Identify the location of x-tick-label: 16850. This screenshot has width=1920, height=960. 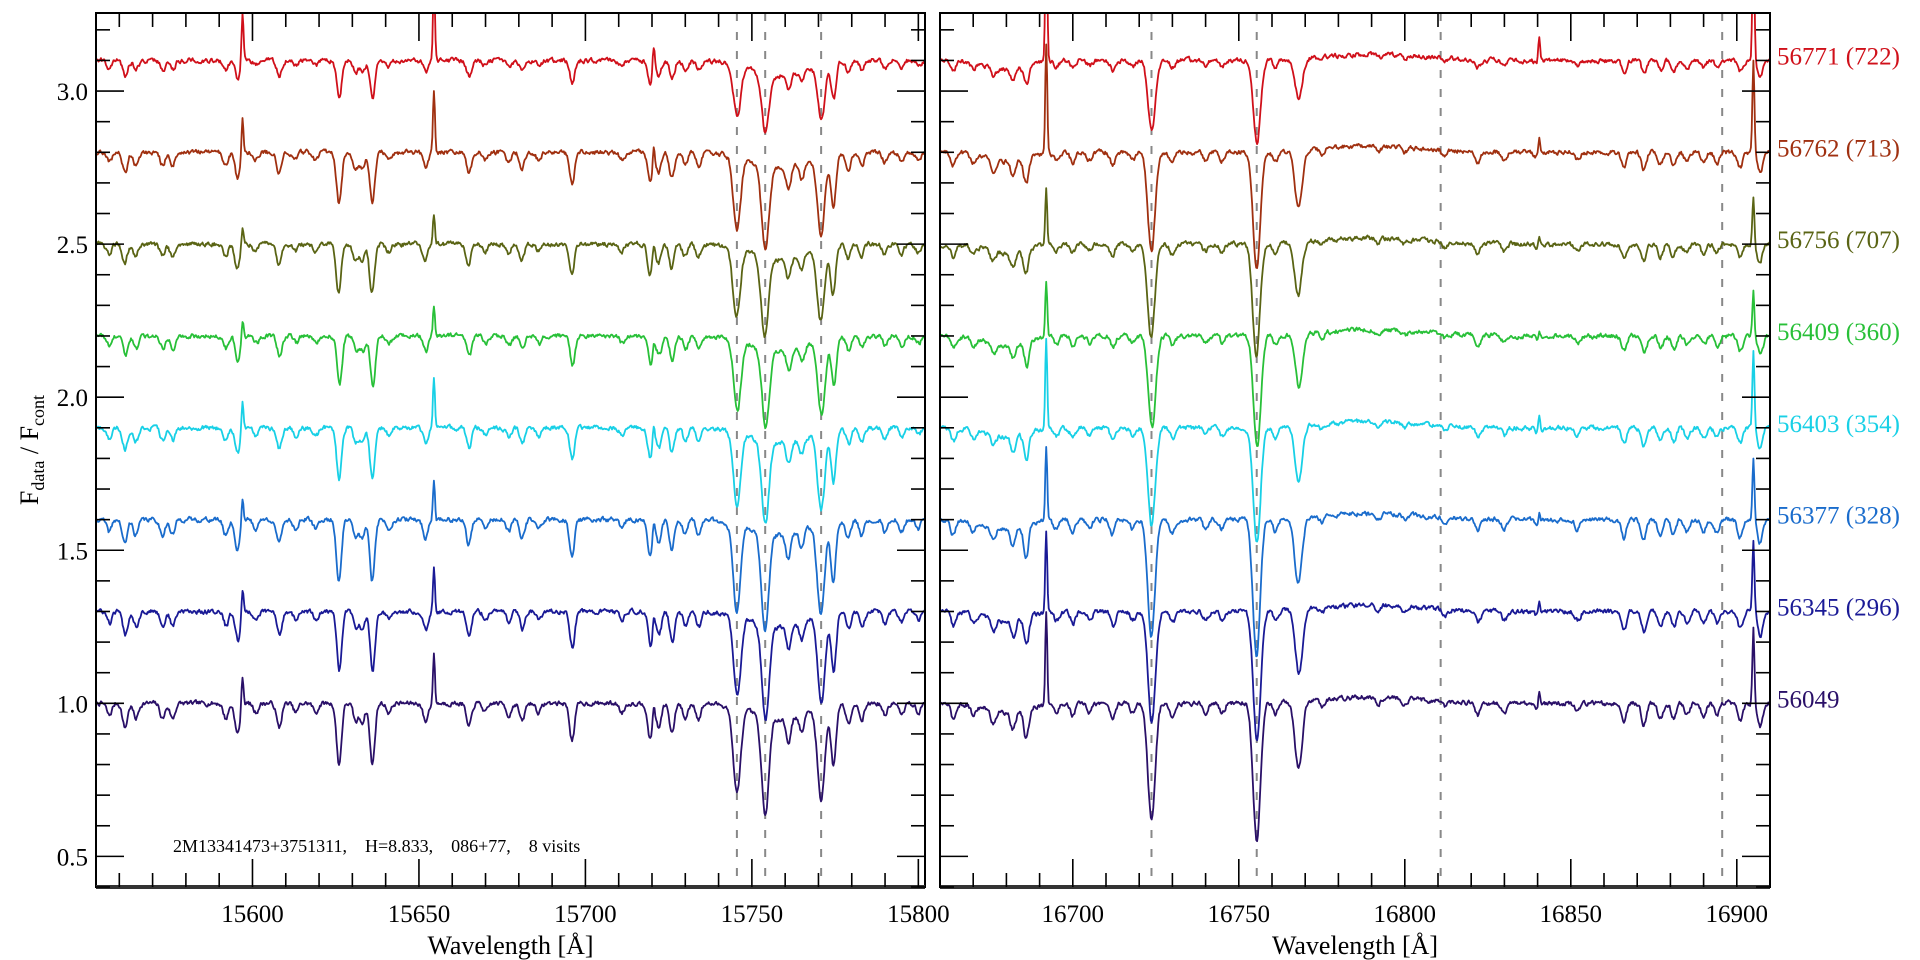
(1571, 914).